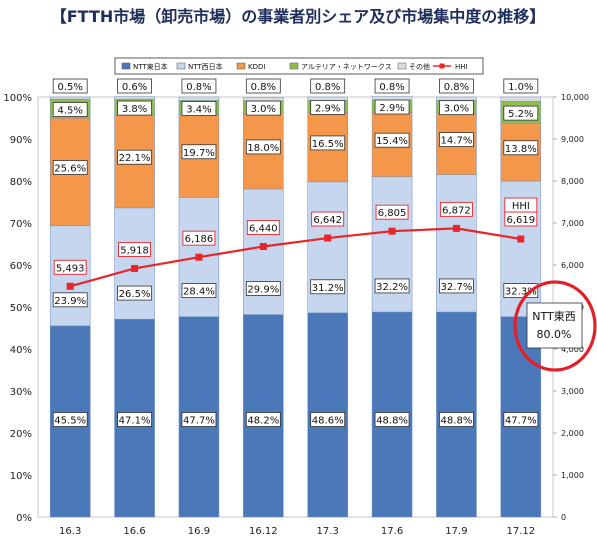 The width and height of the screenshot is (597, 553). I want to click on x-tick-label: 17.9, so click(456, 531).